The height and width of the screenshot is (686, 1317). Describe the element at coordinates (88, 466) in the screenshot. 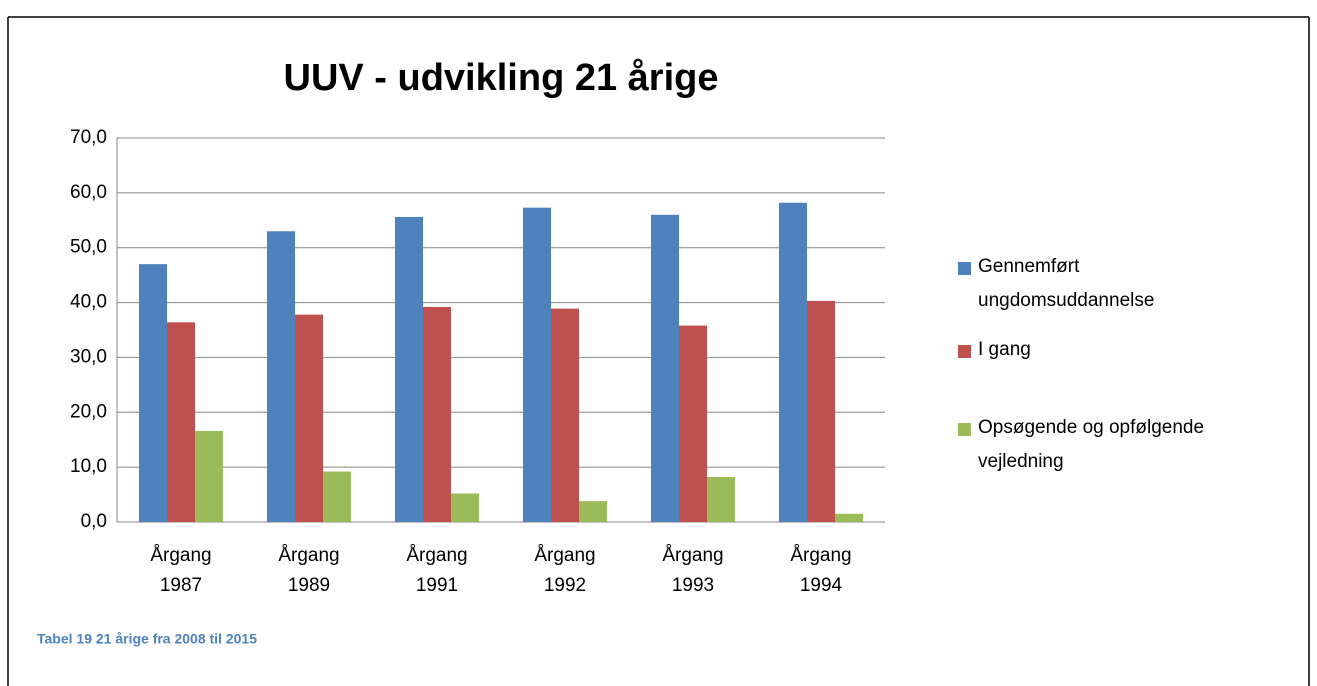

I see `y-tick-label: 10,0` at that location.